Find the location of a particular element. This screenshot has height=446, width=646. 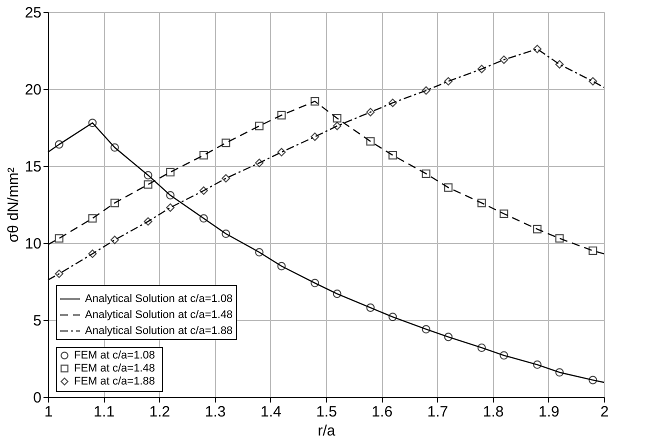

legend-label: Analytical Solution at c/a=1.08 is located at coordinates (159, 299).